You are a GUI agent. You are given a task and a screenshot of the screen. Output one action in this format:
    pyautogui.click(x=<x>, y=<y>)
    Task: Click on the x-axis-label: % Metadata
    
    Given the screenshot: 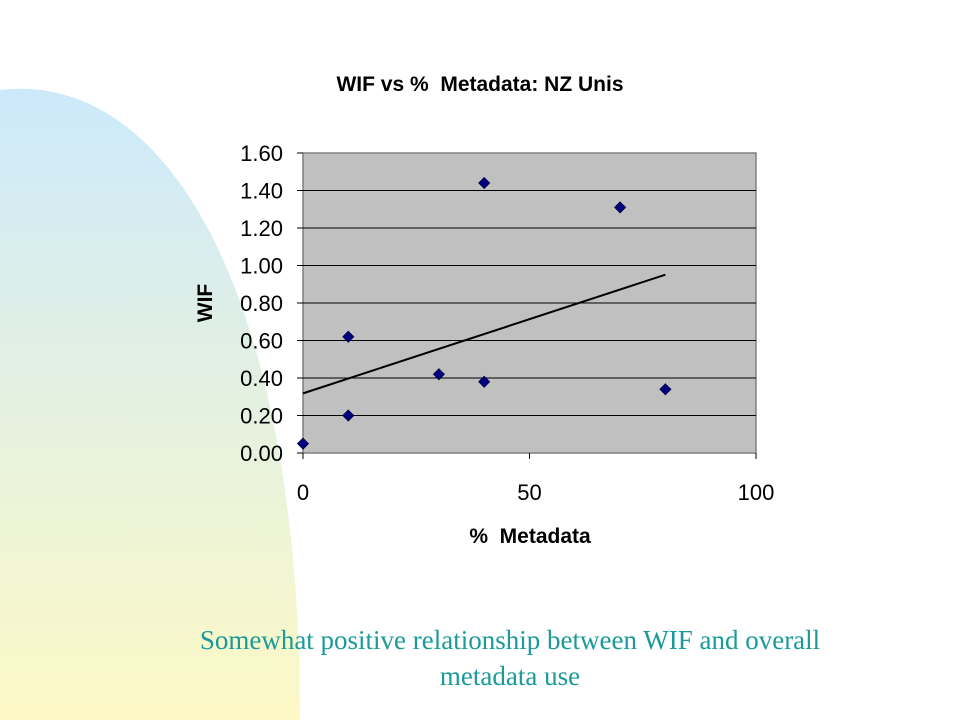 What is the action you would take?
    pyautogui.click(x=530, y=536)
    